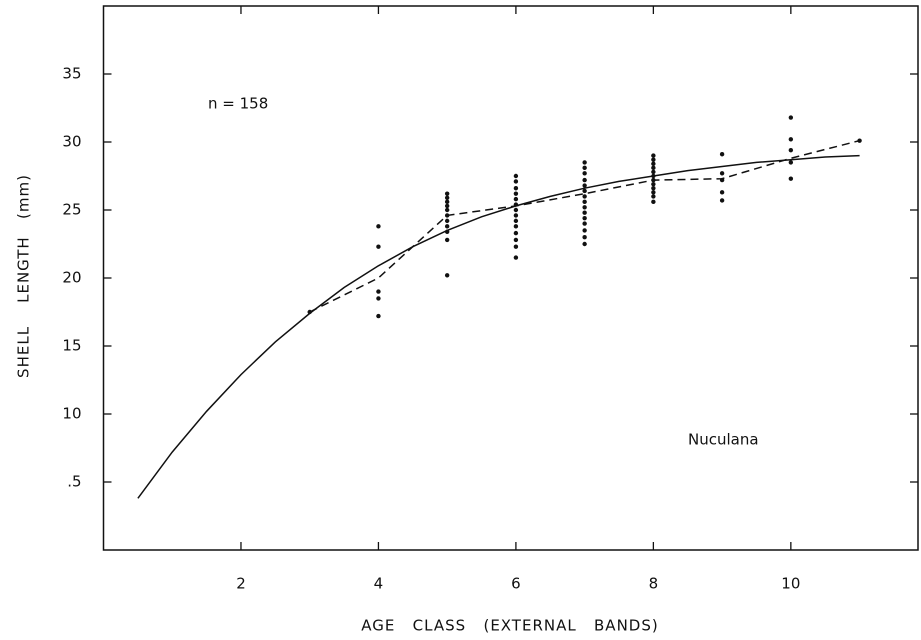  I want to click on x-axis-label: AGE CLASS (EXTERNAL BANDS), so click(509, 626).